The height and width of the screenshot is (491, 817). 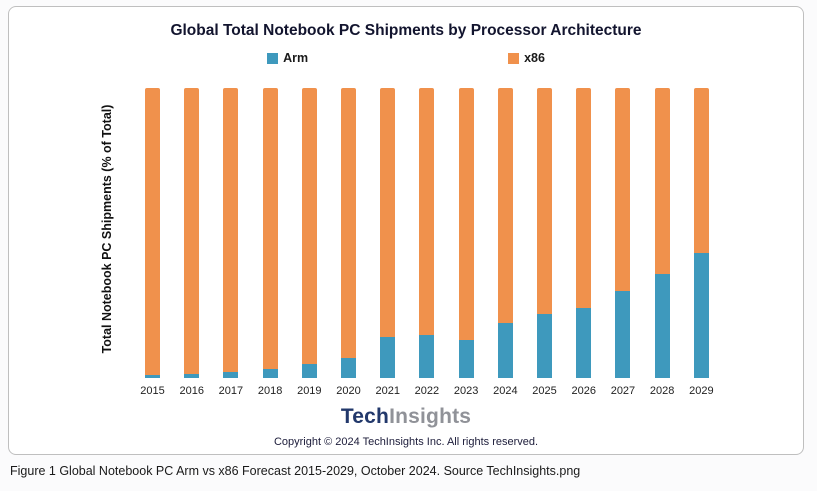 I want to click on x-tick-label-2021: 2021, so click(x=387, y=391).